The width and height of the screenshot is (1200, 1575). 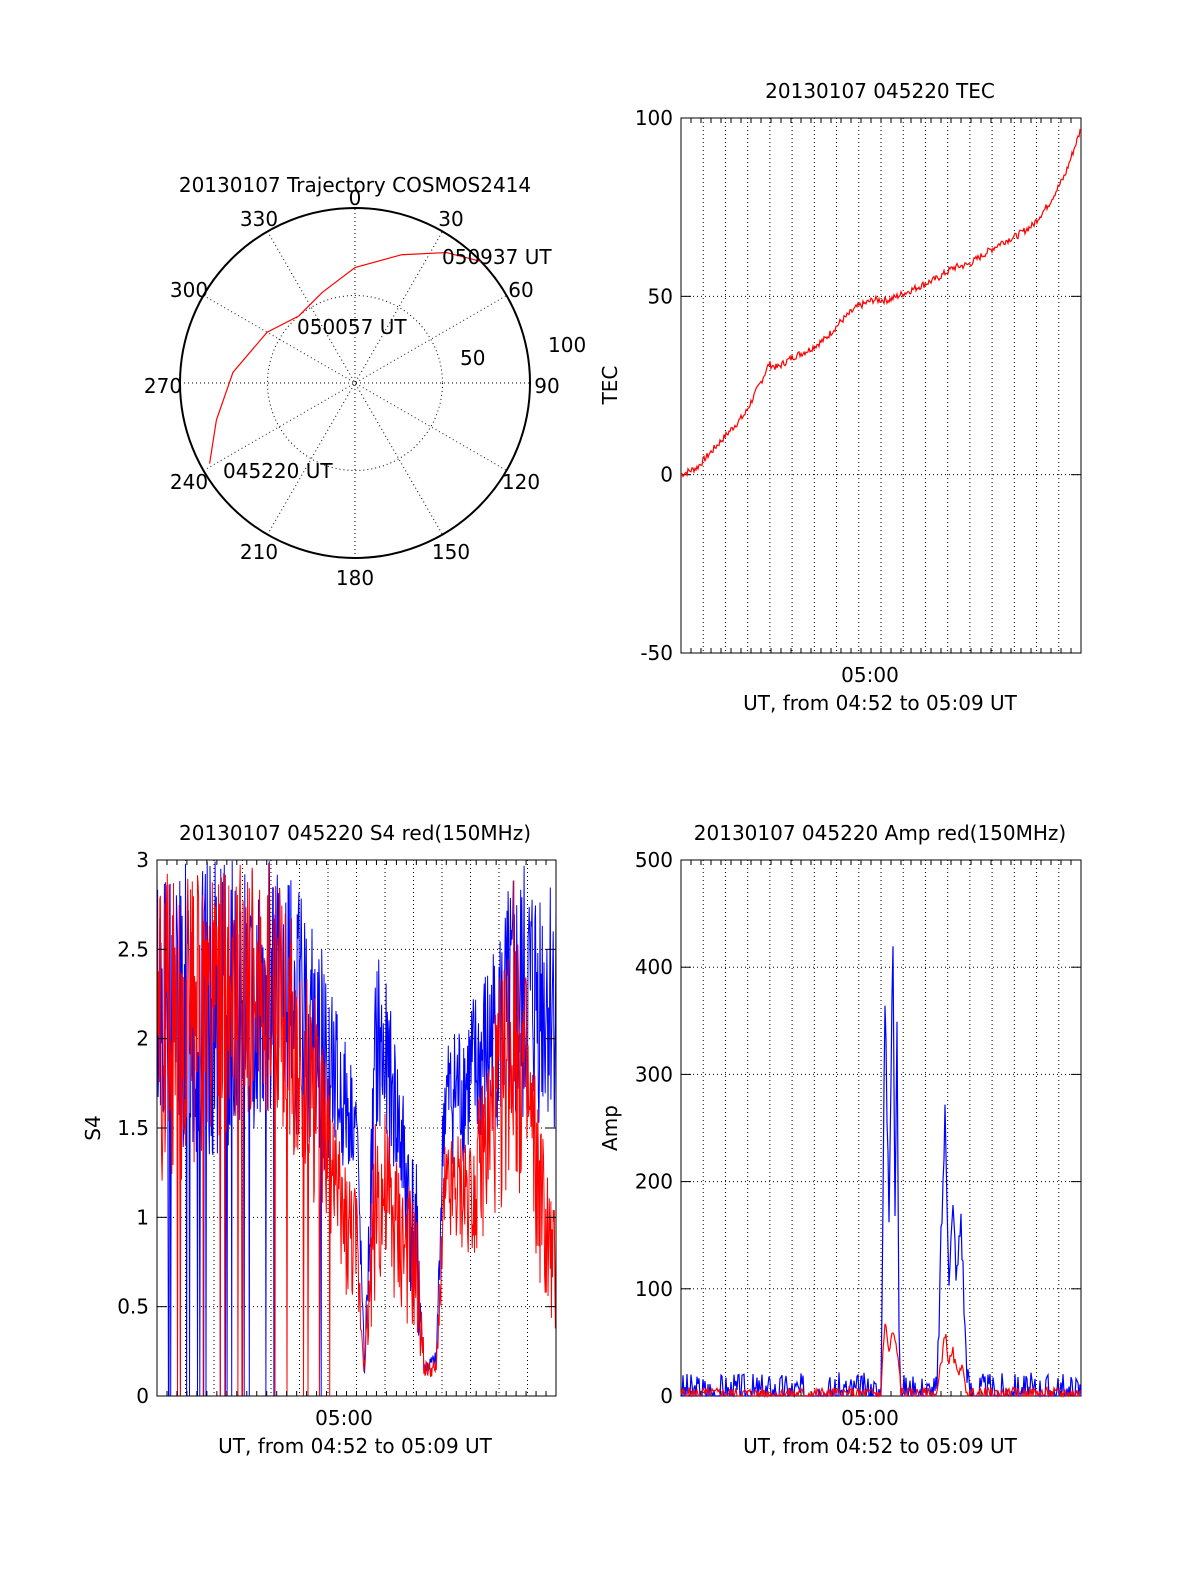 What do you see at coordinates (133, 1128) in the screenshot?
I see `s4-ytick-label: 1.5` at bounding box center [133, 1128].